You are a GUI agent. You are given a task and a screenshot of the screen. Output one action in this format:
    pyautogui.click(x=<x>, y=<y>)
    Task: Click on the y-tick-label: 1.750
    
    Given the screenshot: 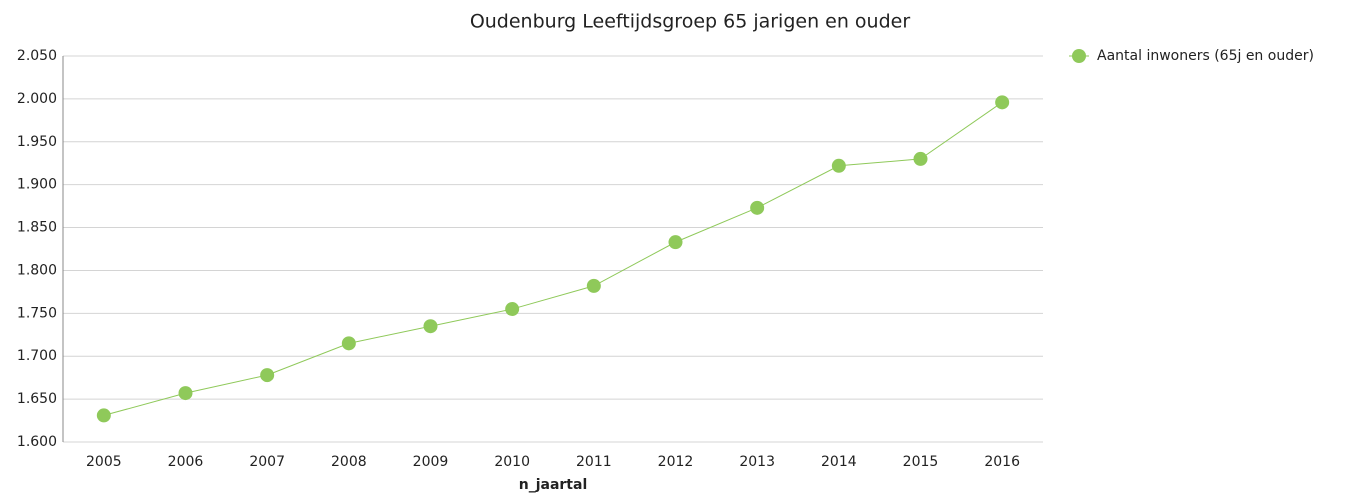 What is the action you would take?
    pyautogui.click(x=37, y=313)
    